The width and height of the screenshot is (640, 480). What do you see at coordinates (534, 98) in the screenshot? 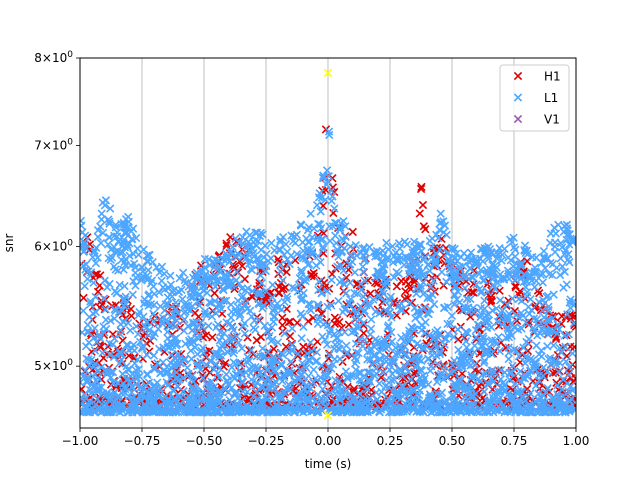
I see `legend: H1 L1 V1` at bounding box center [534, 98].